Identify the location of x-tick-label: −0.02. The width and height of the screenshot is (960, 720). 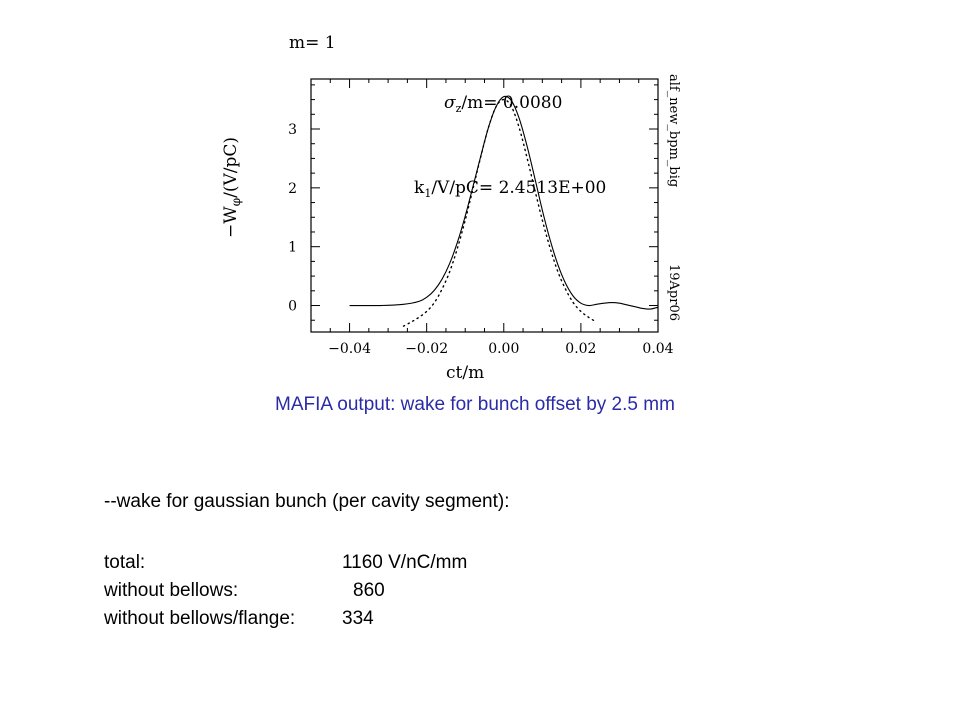
(426, 349).